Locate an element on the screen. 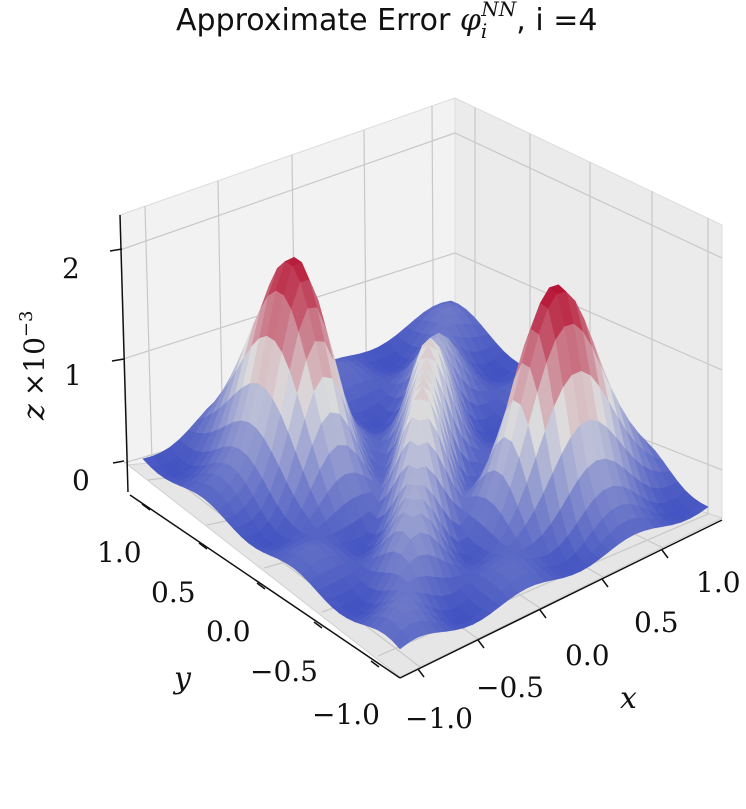 This screenshot has height=809, width=746. y-tick-m05 is located at coordinates (318, 625).